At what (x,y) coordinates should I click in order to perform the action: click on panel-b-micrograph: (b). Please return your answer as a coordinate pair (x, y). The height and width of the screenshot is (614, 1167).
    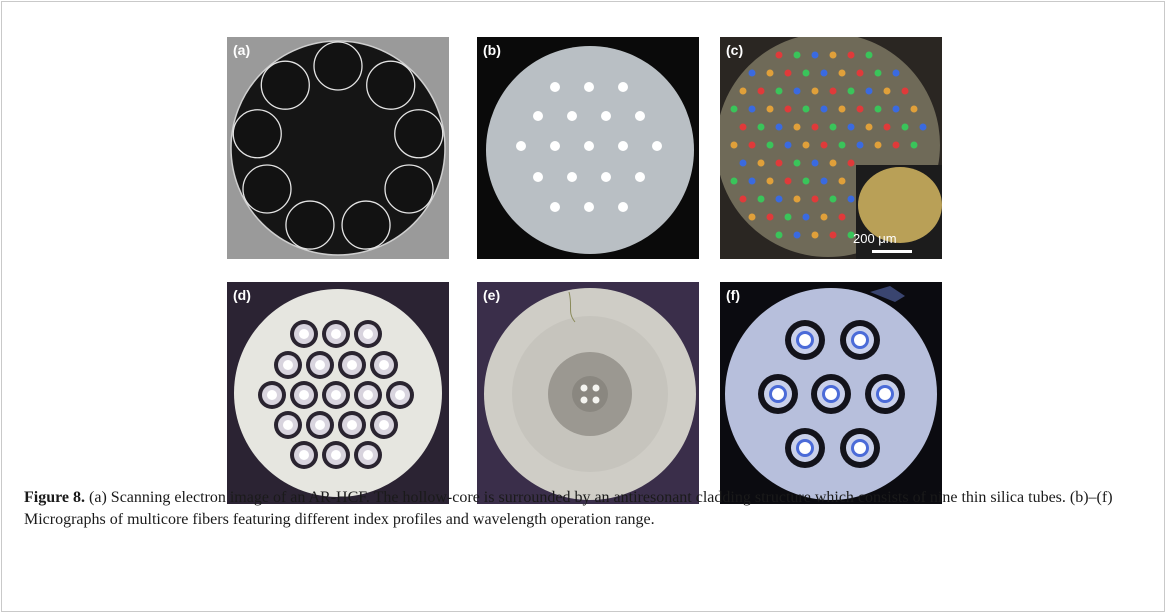
    Looking at the image, I should click on (588, 148).